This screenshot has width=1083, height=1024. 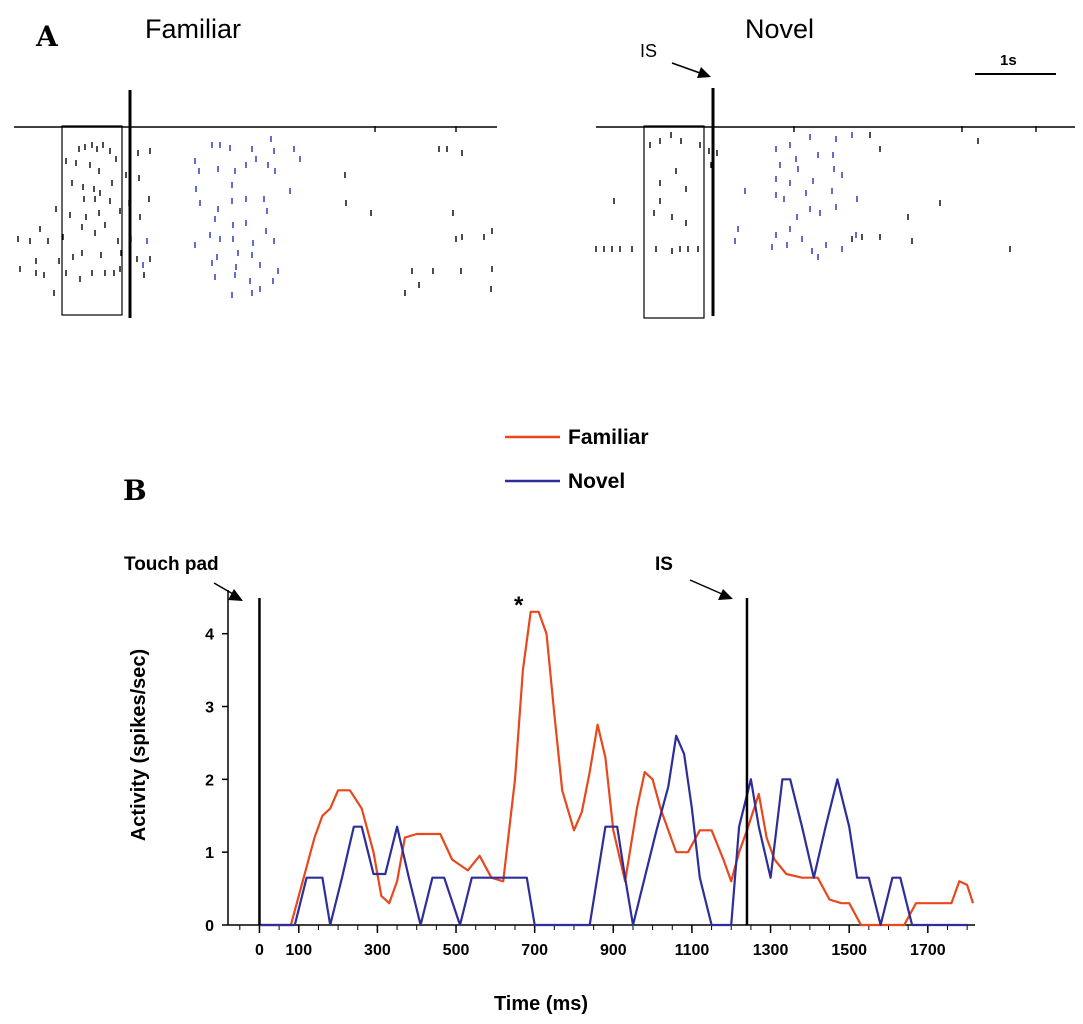 I want to click on raster-novel-spikes, so click(x=816, y=193).